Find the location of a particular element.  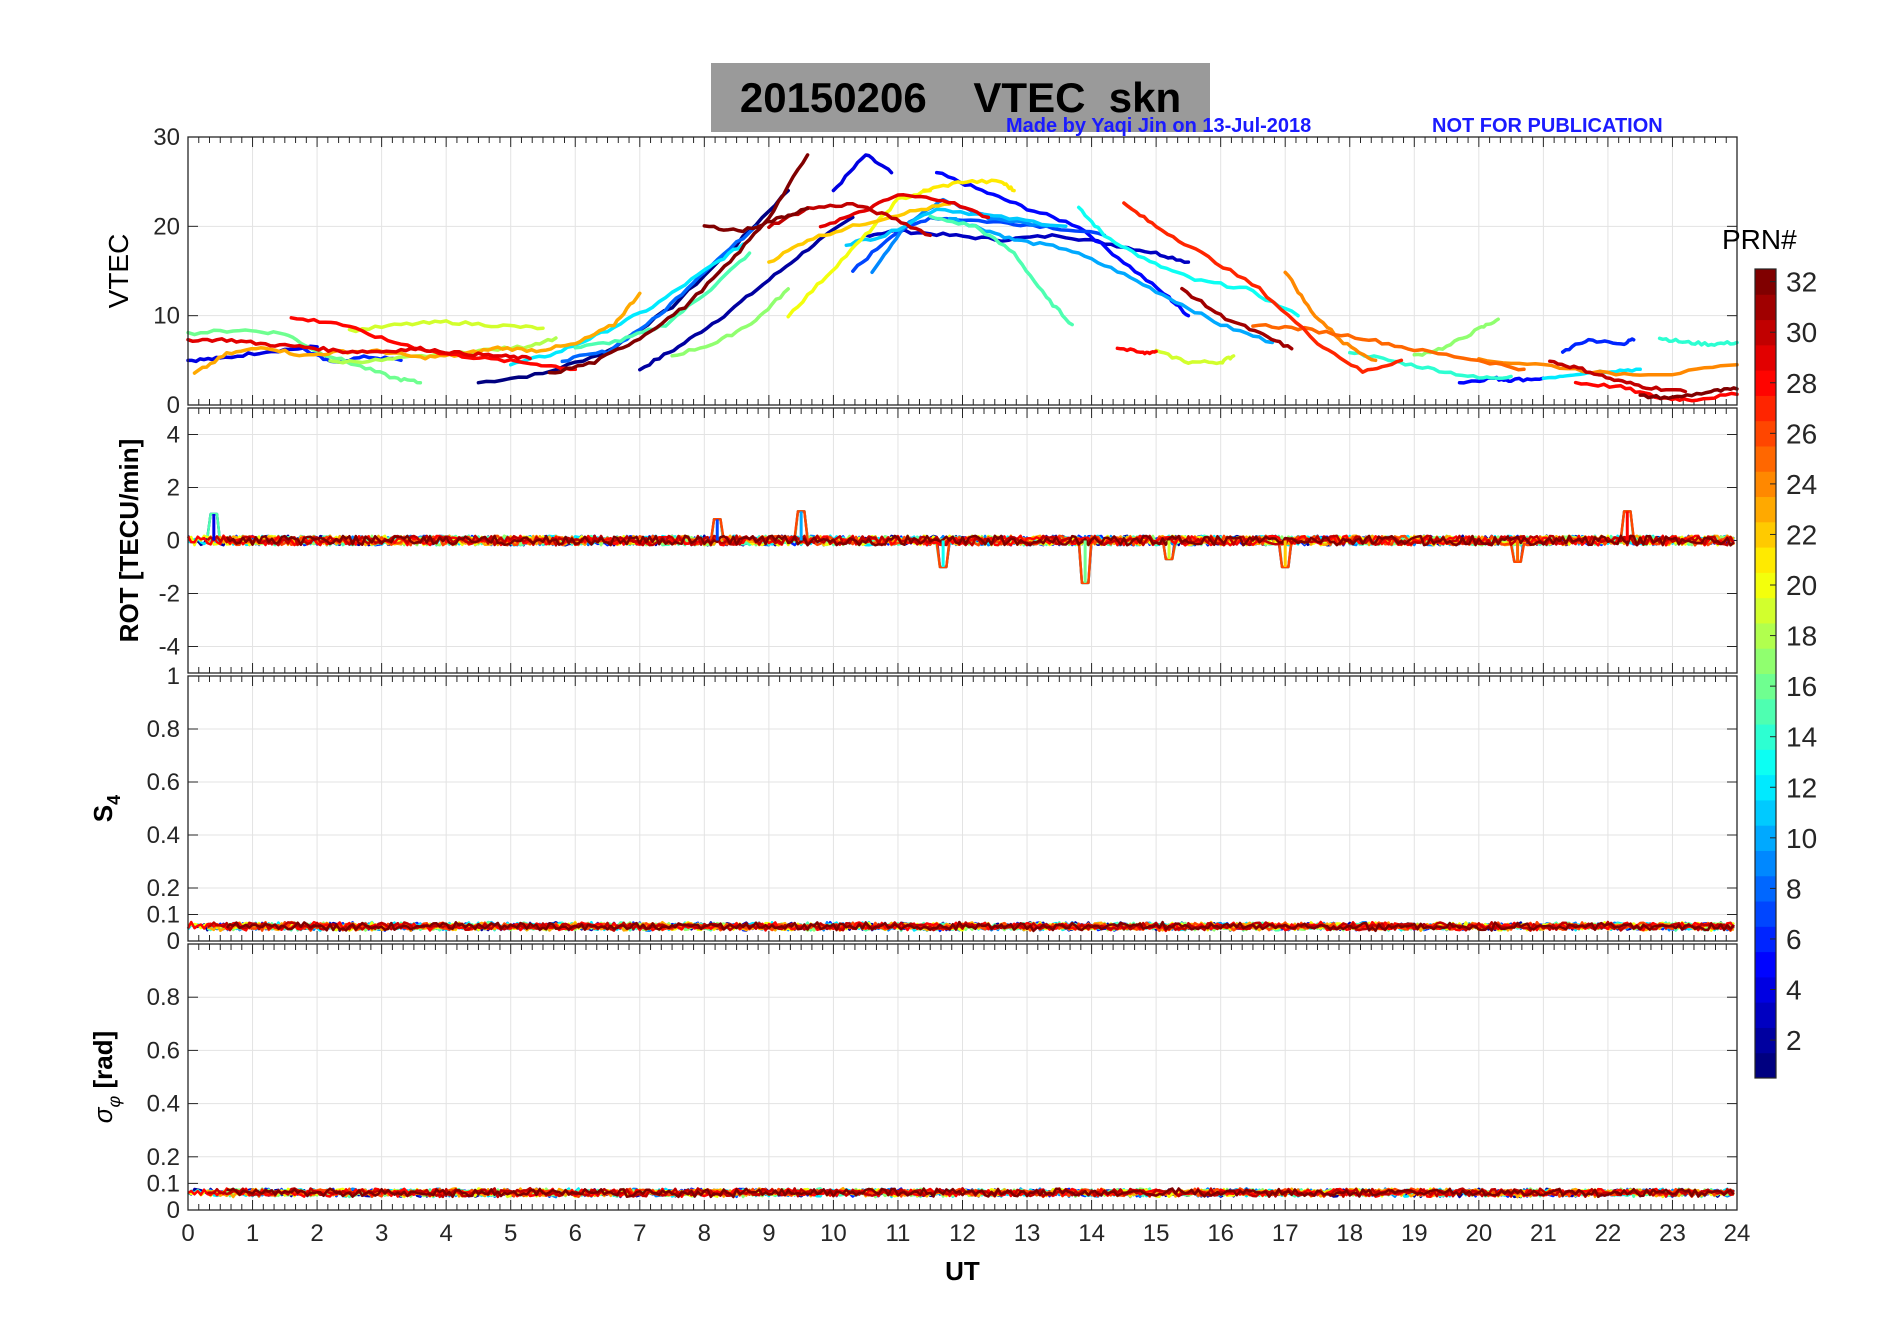

y-tick-label: 2 is located at coordinates (173, 488).